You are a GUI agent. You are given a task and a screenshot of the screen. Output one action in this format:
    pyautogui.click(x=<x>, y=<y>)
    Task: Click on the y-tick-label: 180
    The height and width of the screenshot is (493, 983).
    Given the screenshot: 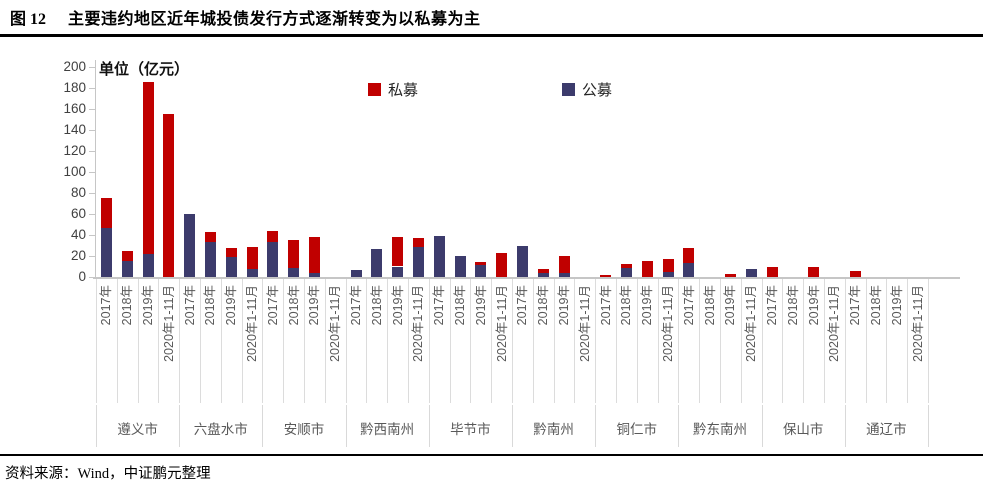 What is the action you would take?
    pyautogui.click(x=74, y=87)
    